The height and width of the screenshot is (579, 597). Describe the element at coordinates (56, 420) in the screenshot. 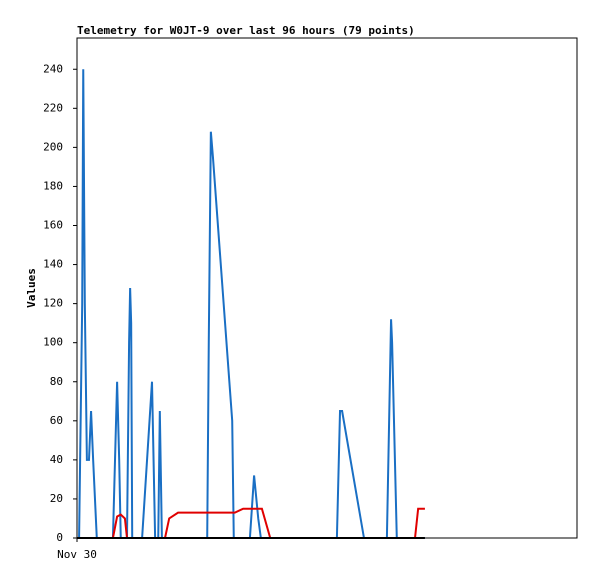

I see `y-tick-label: 60` at that location.